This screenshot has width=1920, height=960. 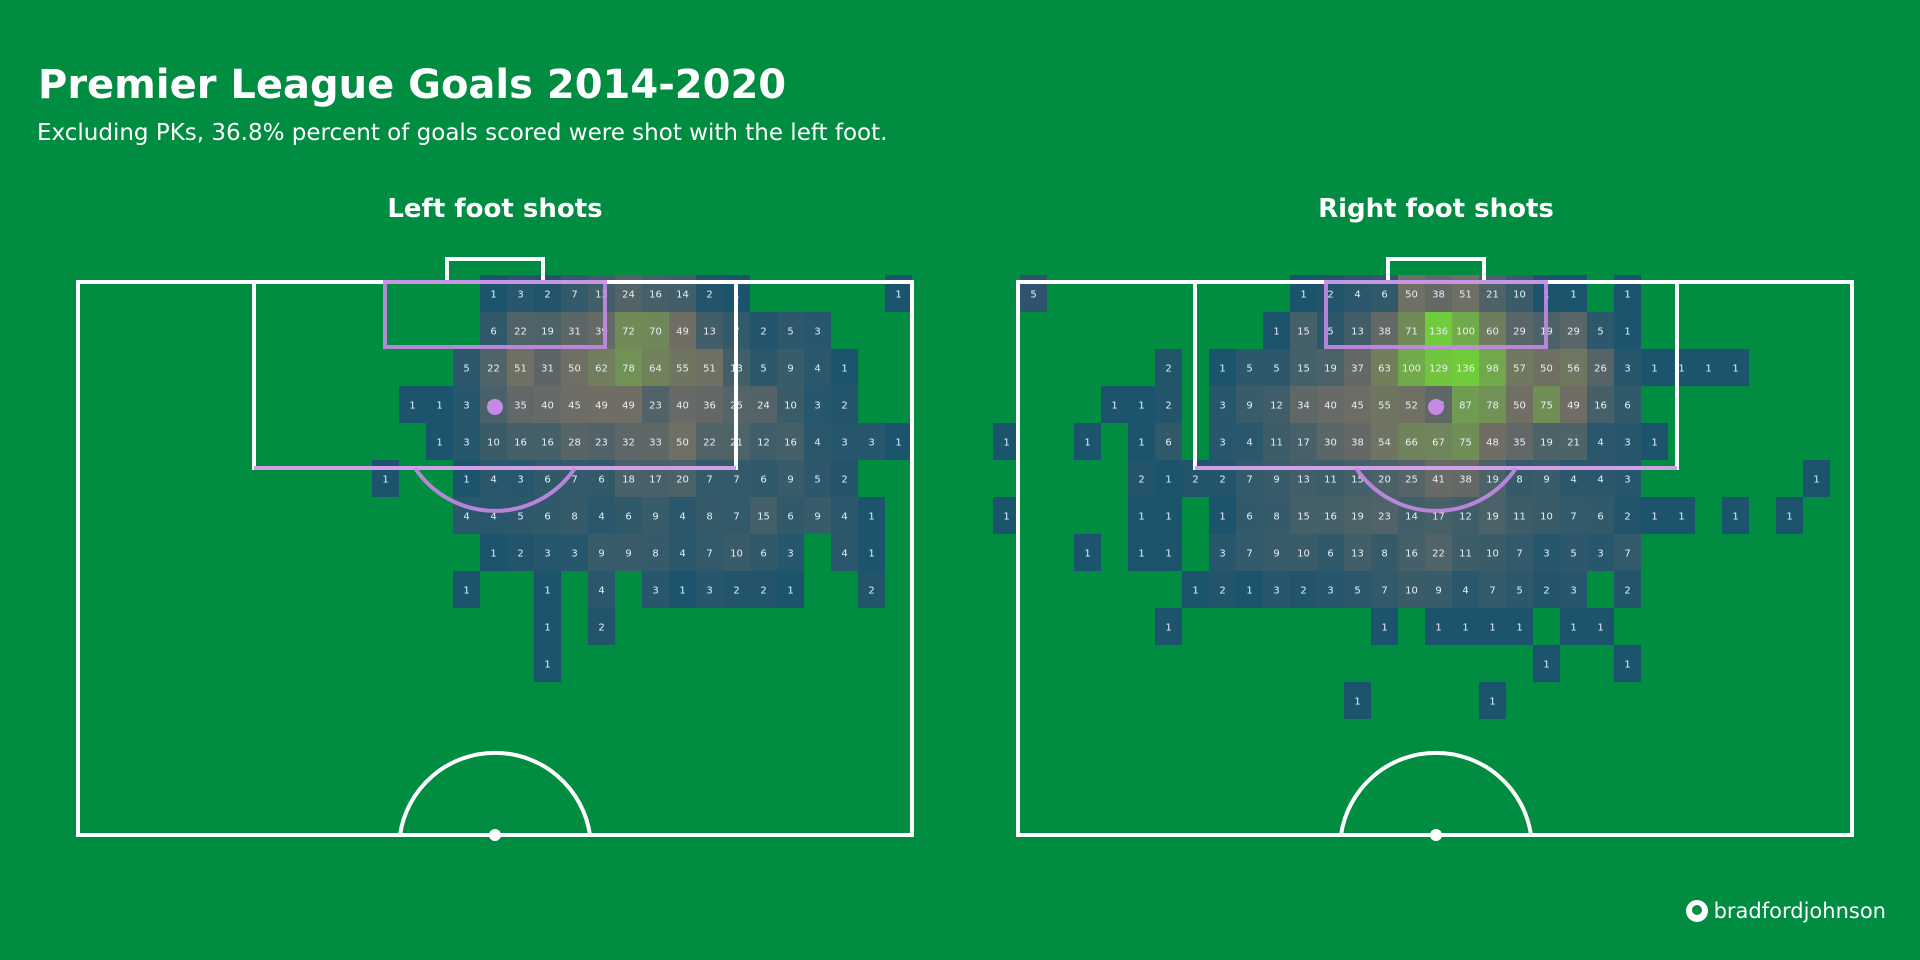 What do you see at coordinates (1411, 554) in the screenshot?
I see `right-cell-label: 16` at bounding box center [1411, 554].